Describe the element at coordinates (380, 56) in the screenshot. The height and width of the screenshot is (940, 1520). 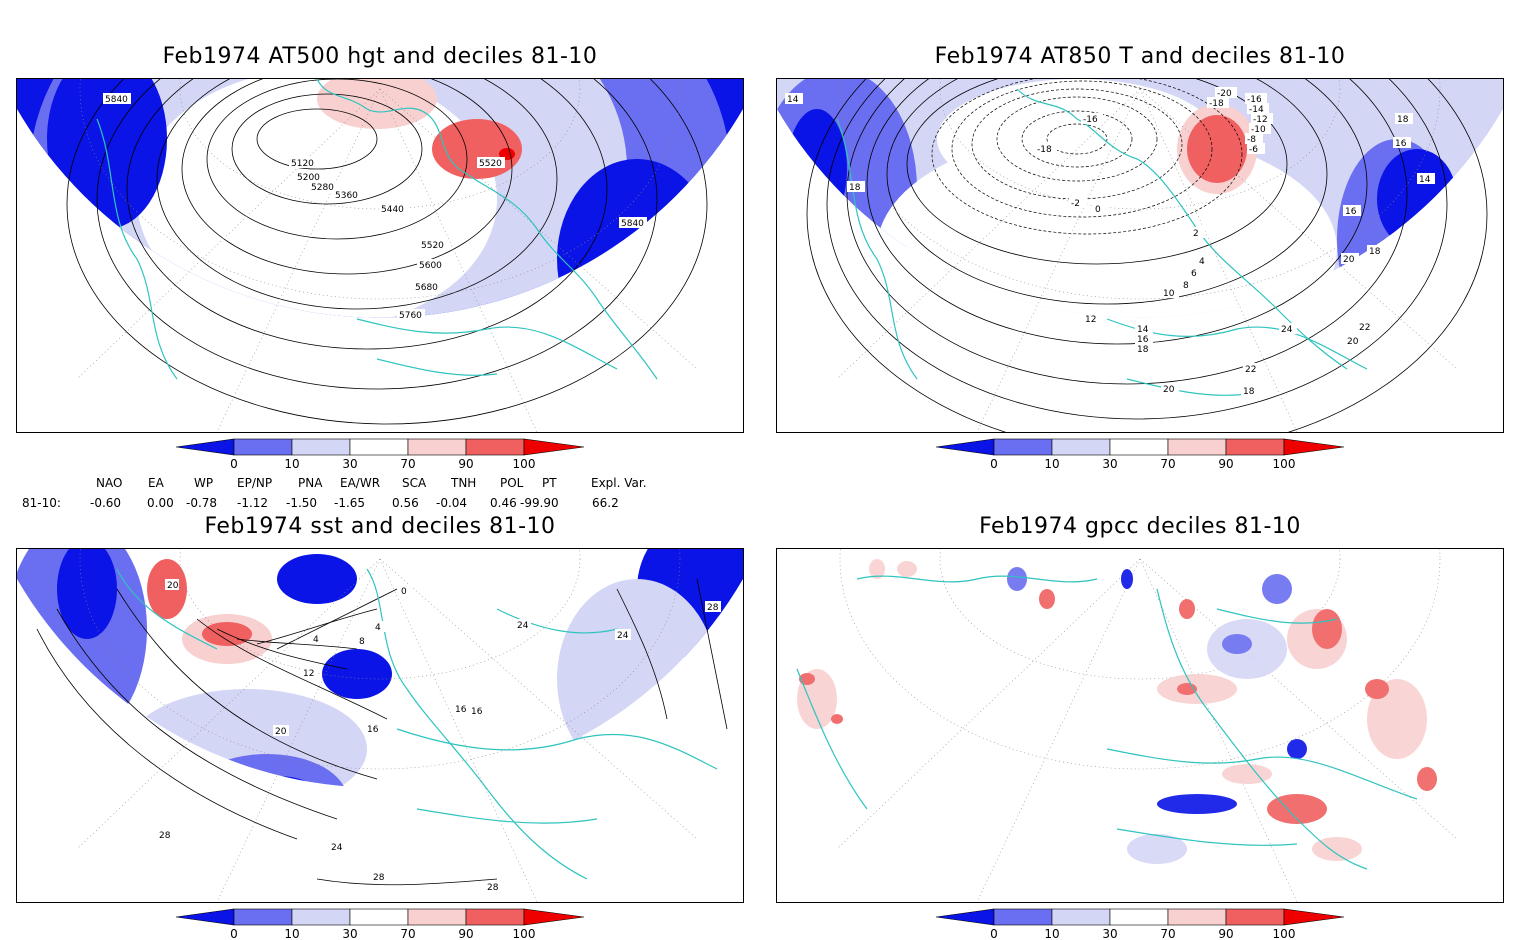
I see `panel-title-at500: Feb1974 AT500 hgt and deciles 81-10` at that location.